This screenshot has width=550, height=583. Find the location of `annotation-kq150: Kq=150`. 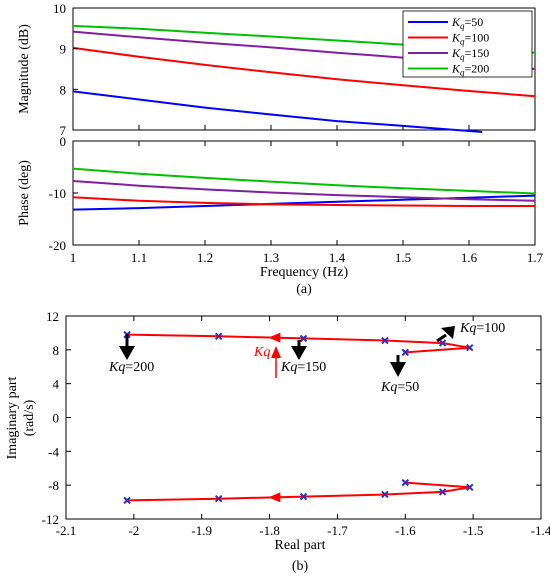

annotation-kq150: Kq=150 is located at coordinates (303, 367).